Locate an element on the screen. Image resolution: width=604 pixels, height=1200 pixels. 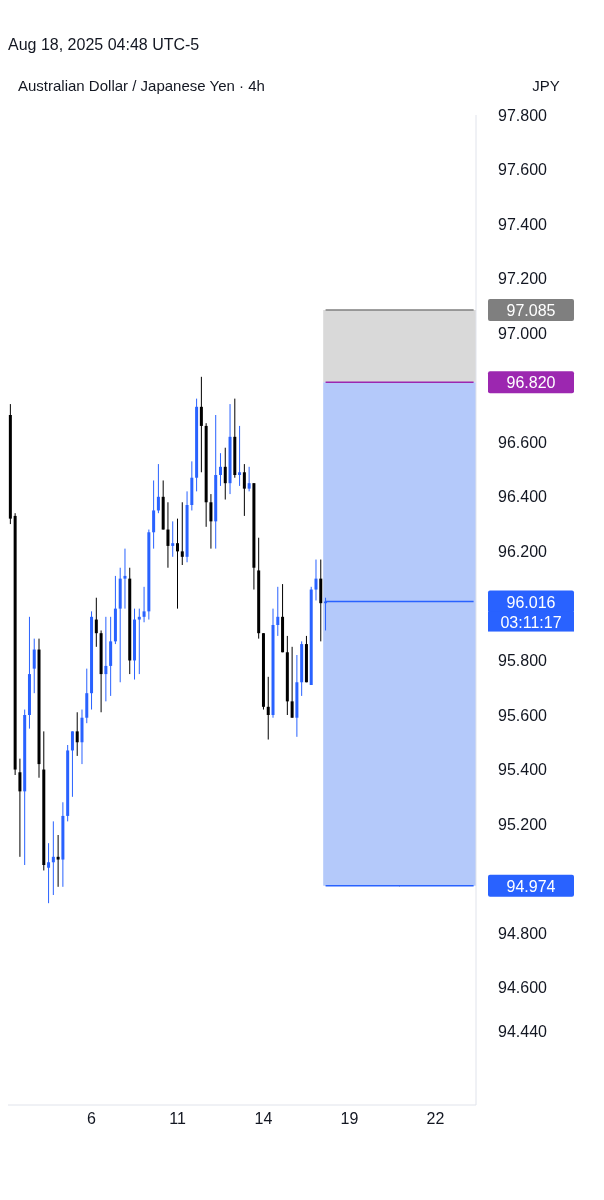
x-tick-label: 22 is located at coordinates (435, 1119).